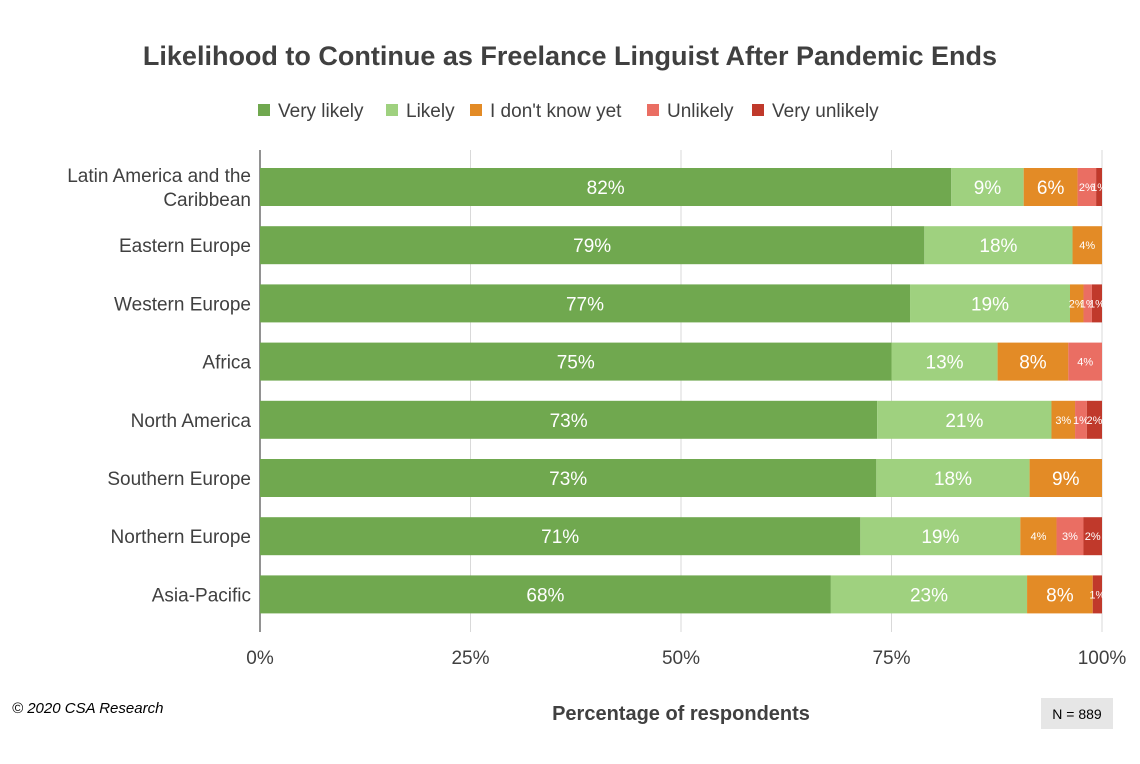  I want to click on data-label: 68%, so click(545, 595).